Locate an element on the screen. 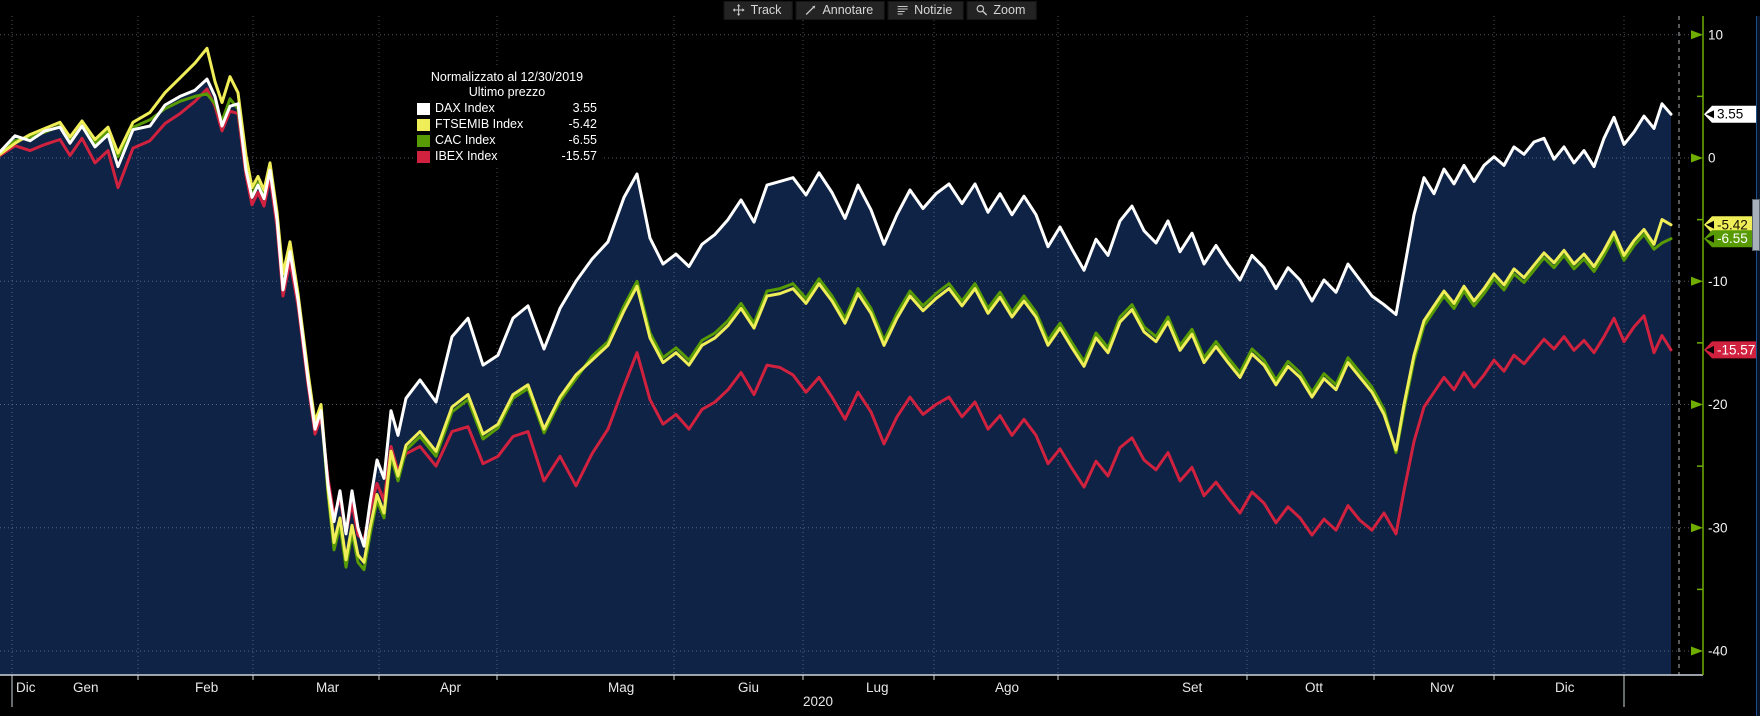 Image resolution: width=1760 pixels, height=716 pixels. price-tag-text: -15.57 is located at coordinates (1736, 349).